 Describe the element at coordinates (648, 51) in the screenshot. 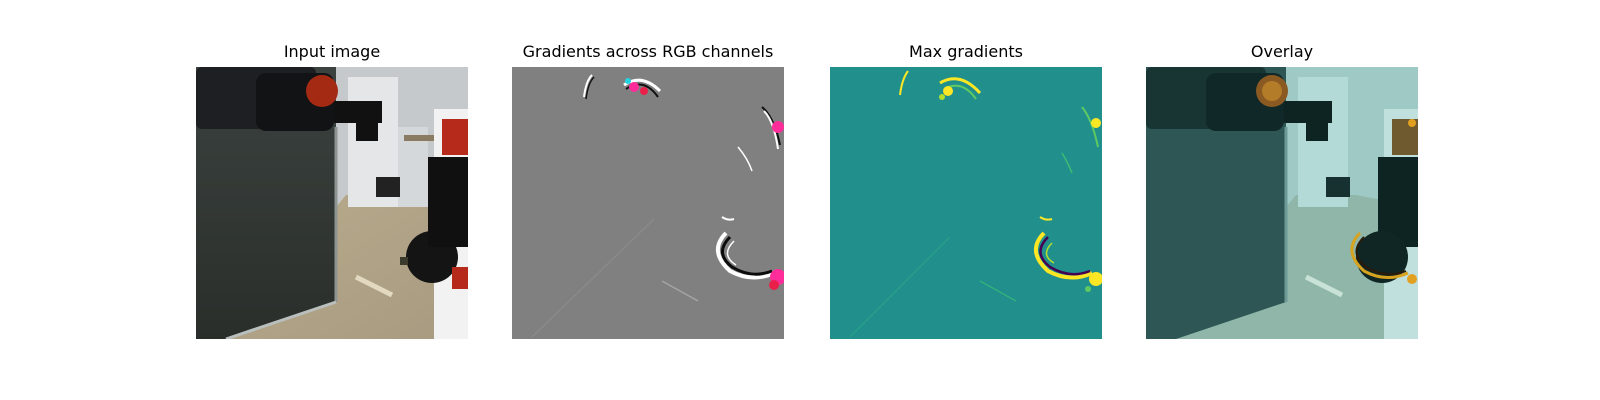

I see `panel-title: Gradients across RGB channels` at that location.